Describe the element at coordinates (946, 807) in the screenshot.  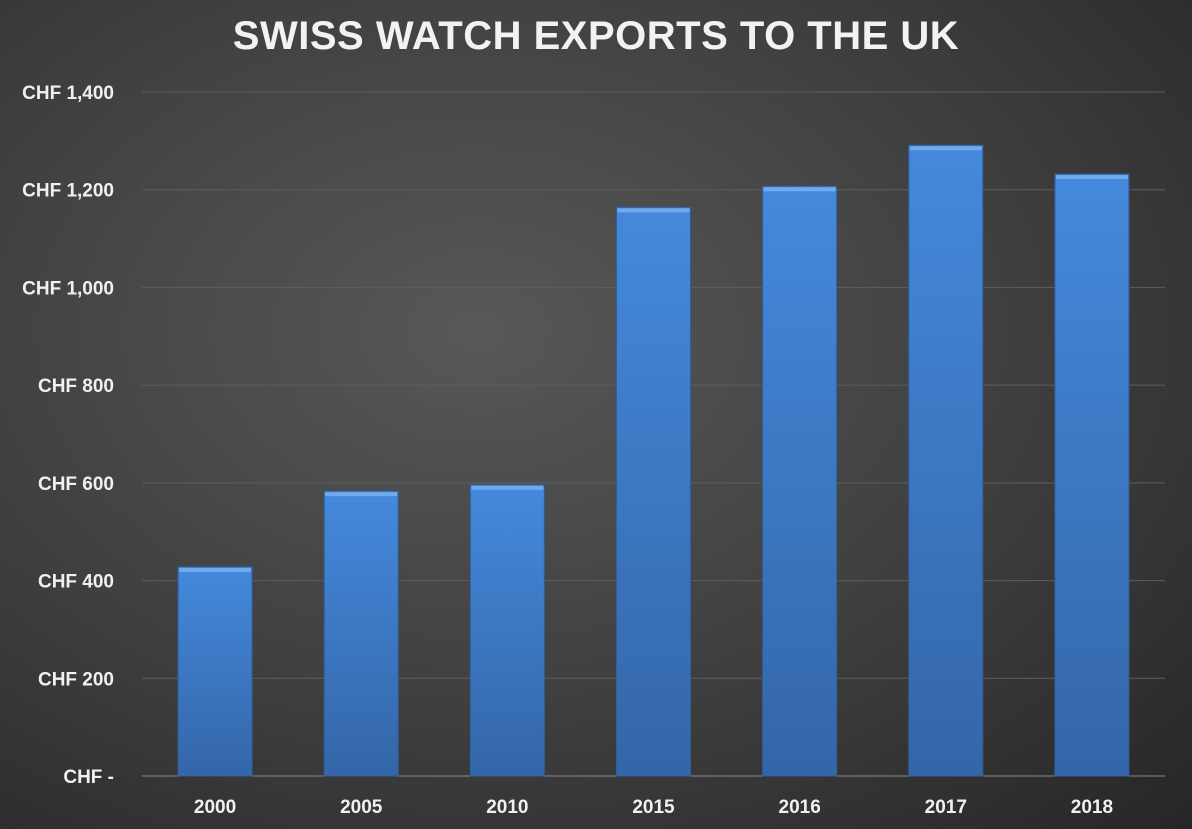
I see `x-tick-label: 2017` at that location.